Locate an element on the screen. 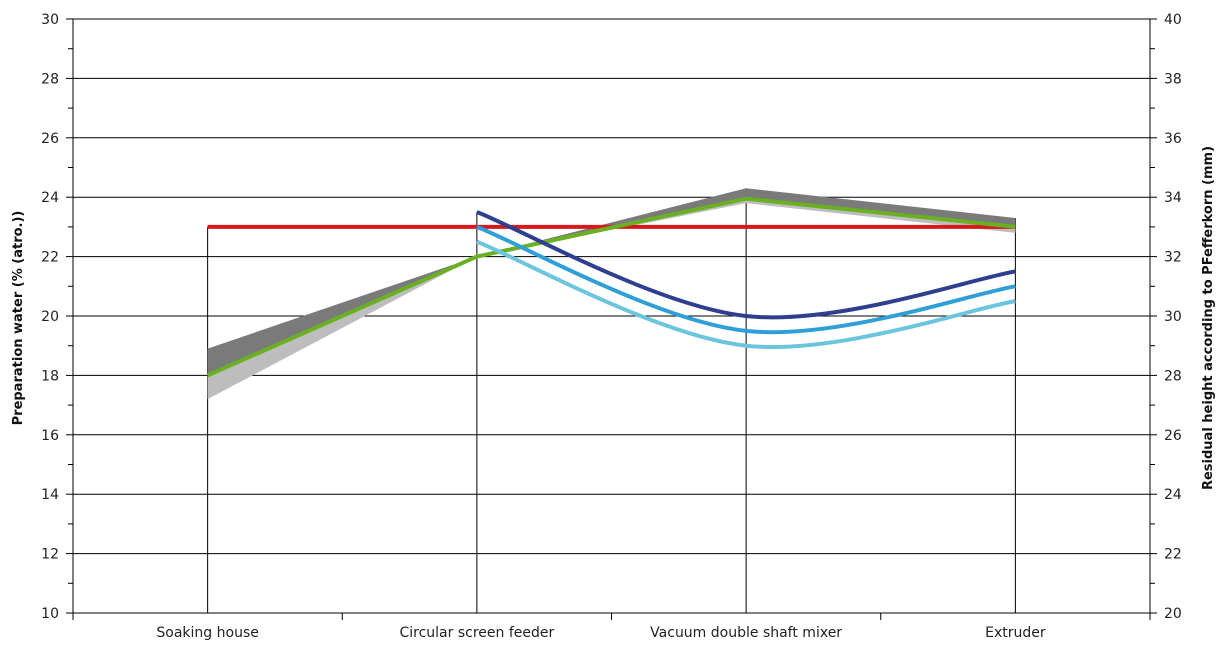 Image resolution: width=1219 pixels, height=646 pixels. y-right-tick-label: 22 is located at coordinates (1173, 555).